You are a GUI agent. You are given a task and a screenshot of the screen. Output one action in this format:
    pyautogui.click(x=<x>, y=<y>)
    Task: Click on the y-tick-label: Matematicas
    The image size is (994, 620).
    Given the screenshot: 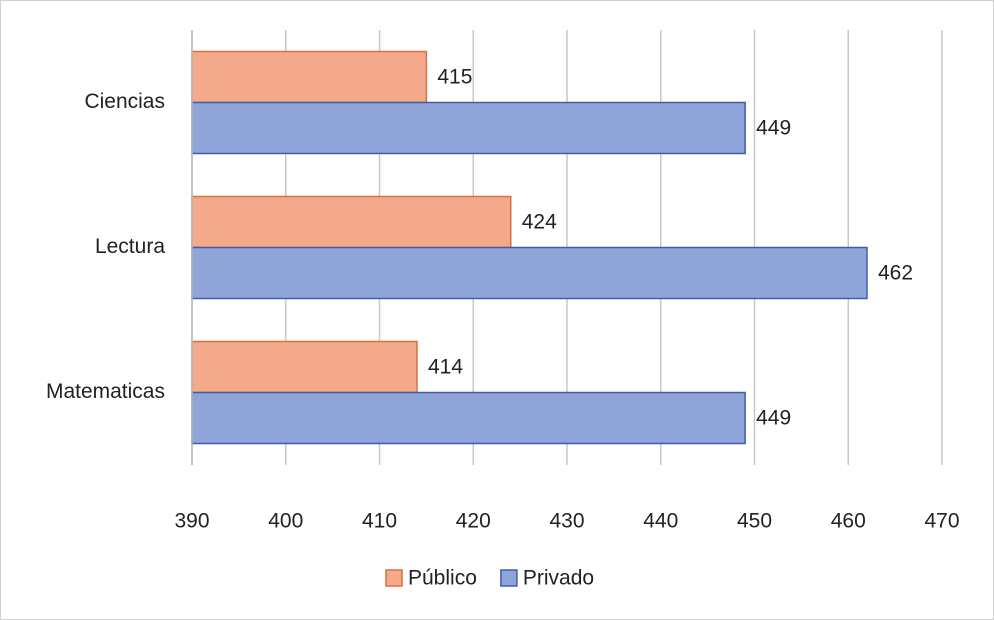 What is the action you would take?
    pyautogui.click(x=105, y=391)
    